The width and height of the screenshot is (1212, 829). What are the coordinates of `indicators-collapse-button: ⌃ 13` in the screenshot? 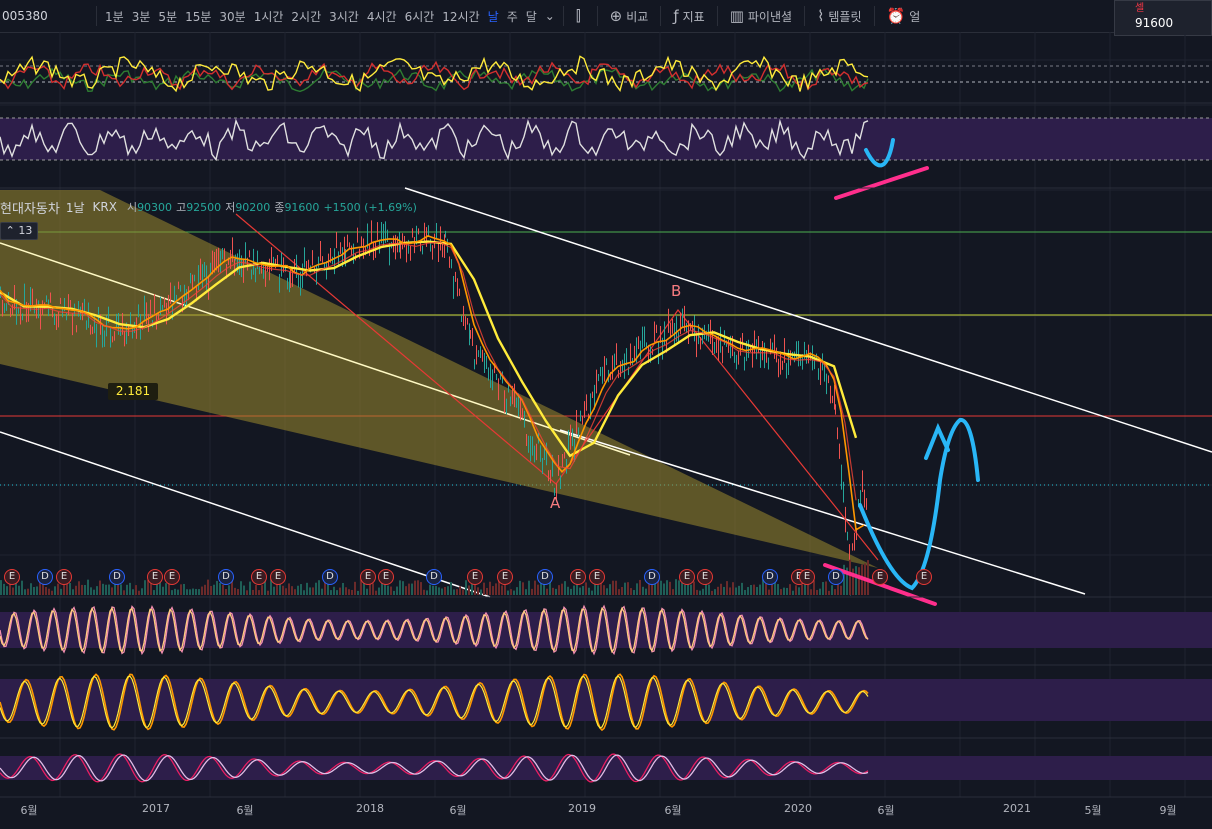 It's located at (19, 231).